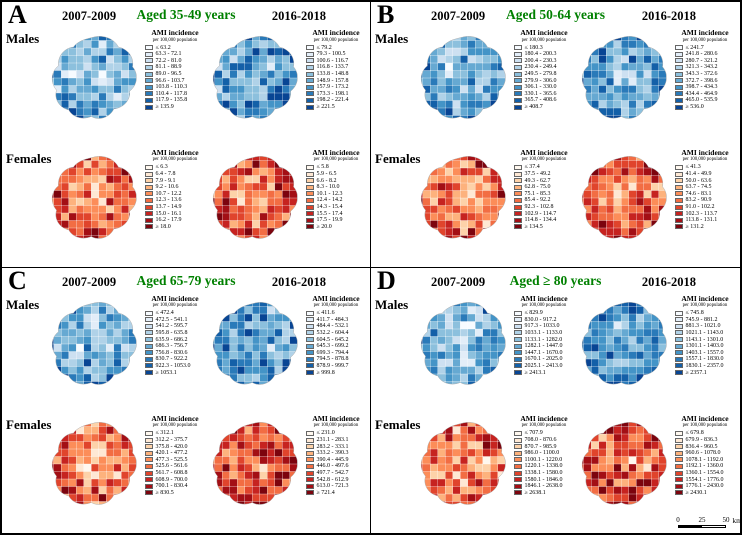  What do you see at coordinates (89, 16) in the screenshot?
I see `period-label-left: 2007-2009` at bounding box center [89, 16].